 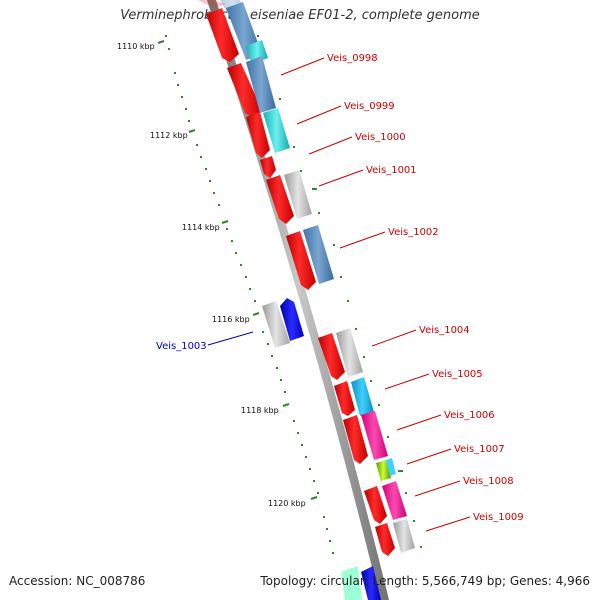 I want to click on gene-label-veis-1009: Veis_1009, so click(x=498, y=517).